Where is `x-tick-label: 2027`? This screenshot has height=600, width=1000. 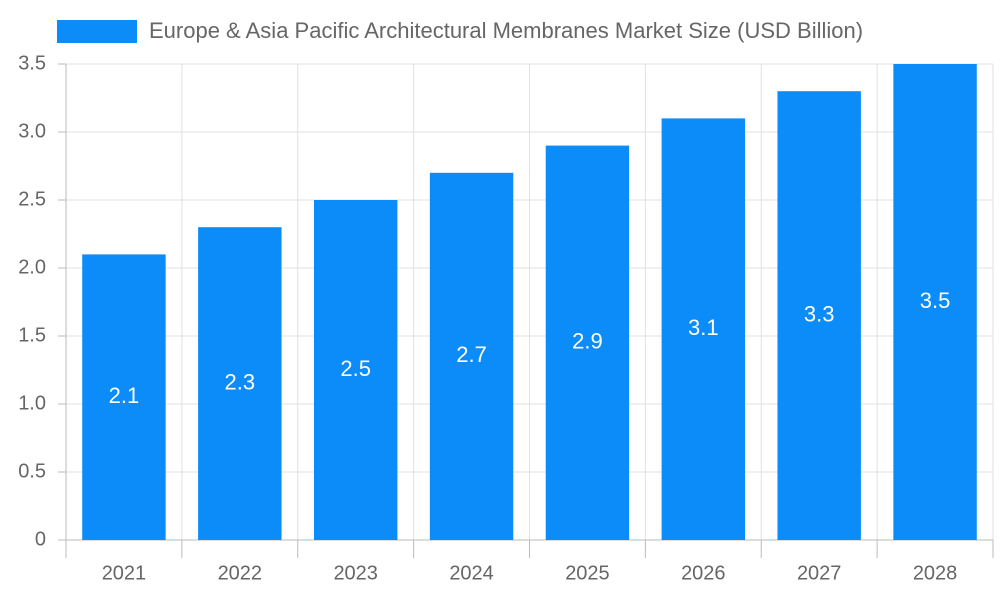 x-tick-label: 2027 is located at coordinates (819, 573).